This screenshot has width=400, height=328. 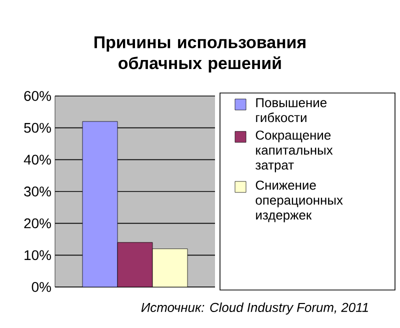 What do you see at coordinates (37, 191) in the screenshot?
I see `y-tick-label: 30%` at bounding box center [37, 191].